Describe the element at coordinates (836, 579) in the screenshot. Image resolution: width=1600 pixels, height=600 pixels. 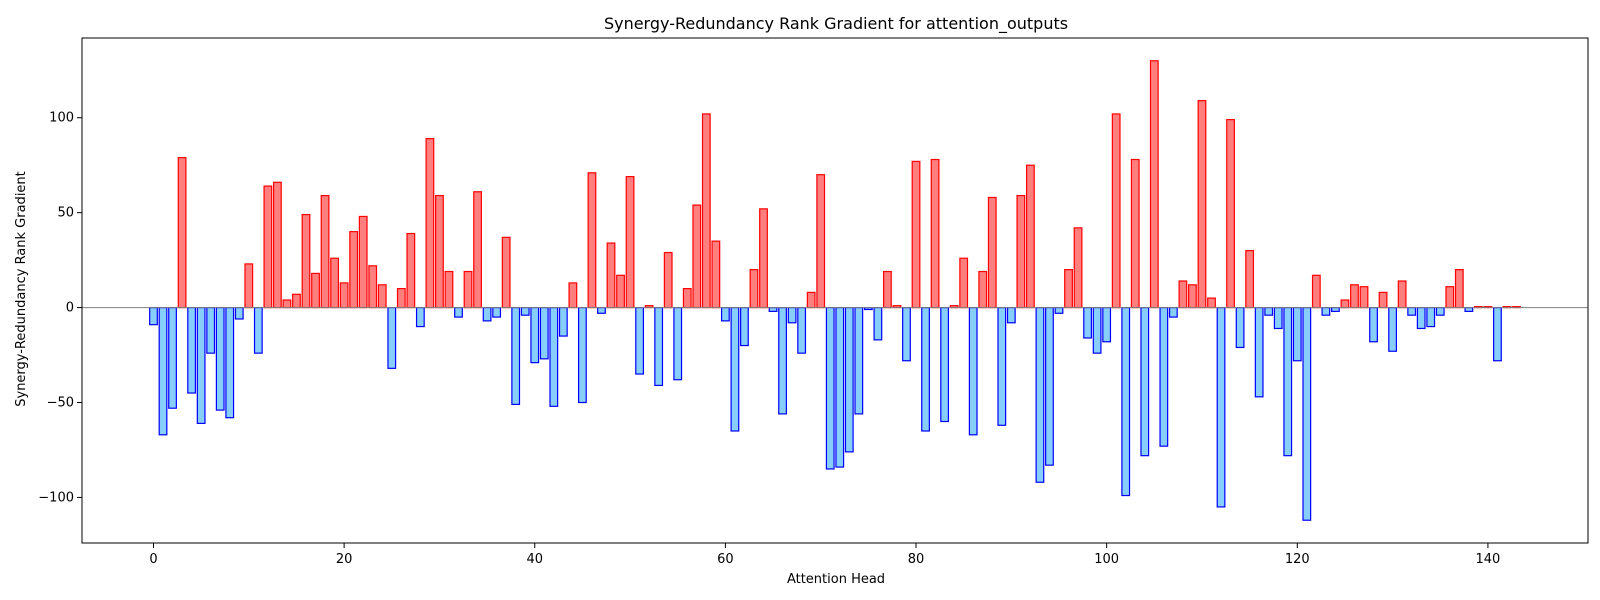
I see `x-axis-label: Attention Head` at that location.